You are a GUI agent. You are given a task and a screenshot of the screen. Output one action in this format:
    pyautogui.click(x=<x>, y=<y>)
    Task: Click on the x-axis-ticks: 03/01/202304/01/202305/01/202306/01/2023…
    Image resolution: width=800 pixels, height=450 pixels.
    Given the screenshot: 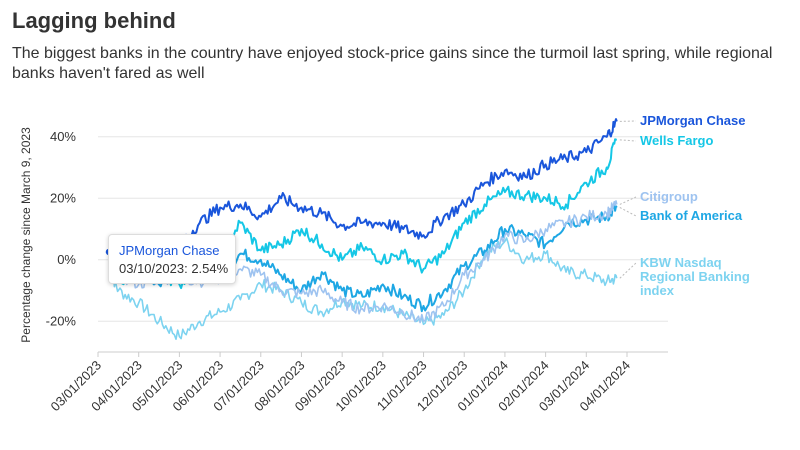 What is the action you would take?
    pyautogui.click(x=340, y=383)
    